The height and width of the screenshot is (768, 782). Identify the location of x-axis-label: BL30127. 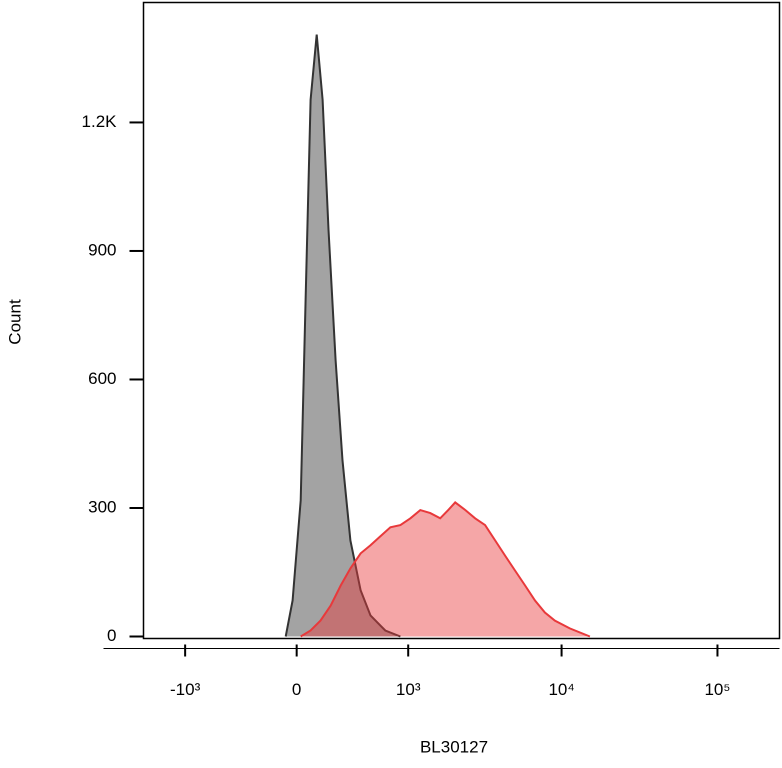
(454, 746).